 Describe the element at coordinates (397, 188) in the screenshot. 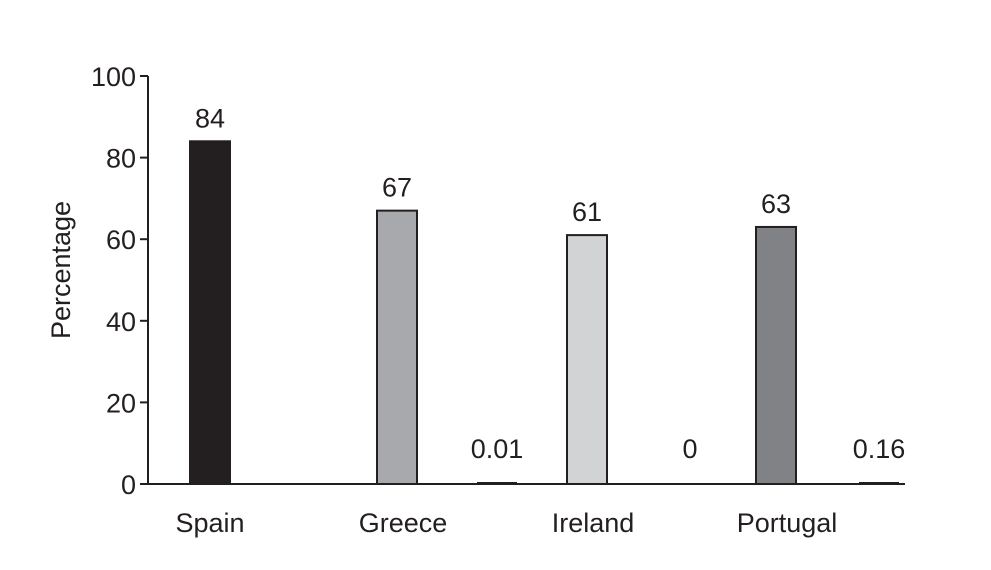

I see `value-label: 67` at that location.